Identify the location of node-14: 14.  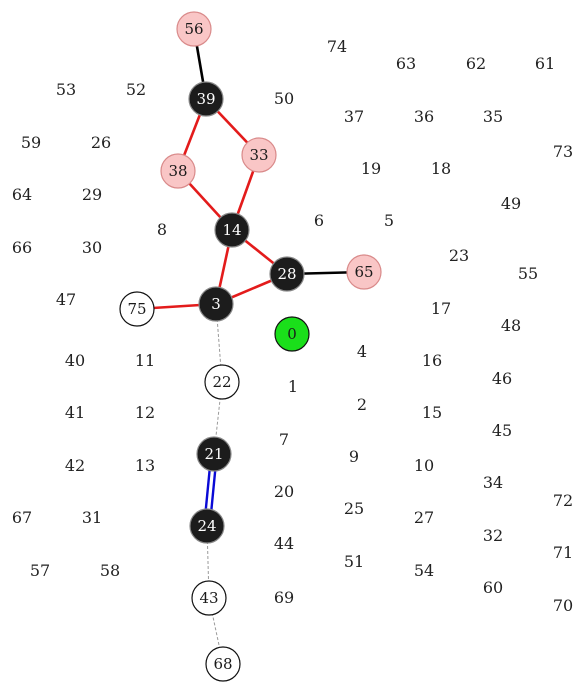
(232, 230).